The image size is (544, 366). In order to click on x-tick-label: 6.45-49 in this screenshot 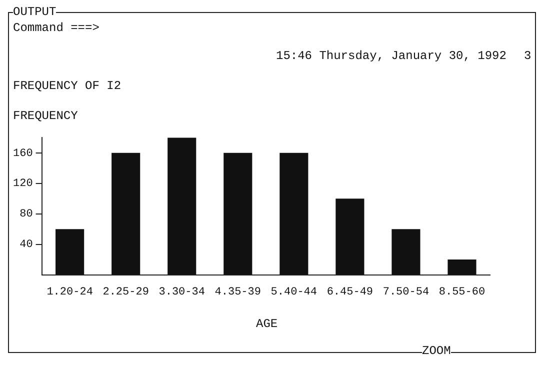, I will do `click(350, 292)`.